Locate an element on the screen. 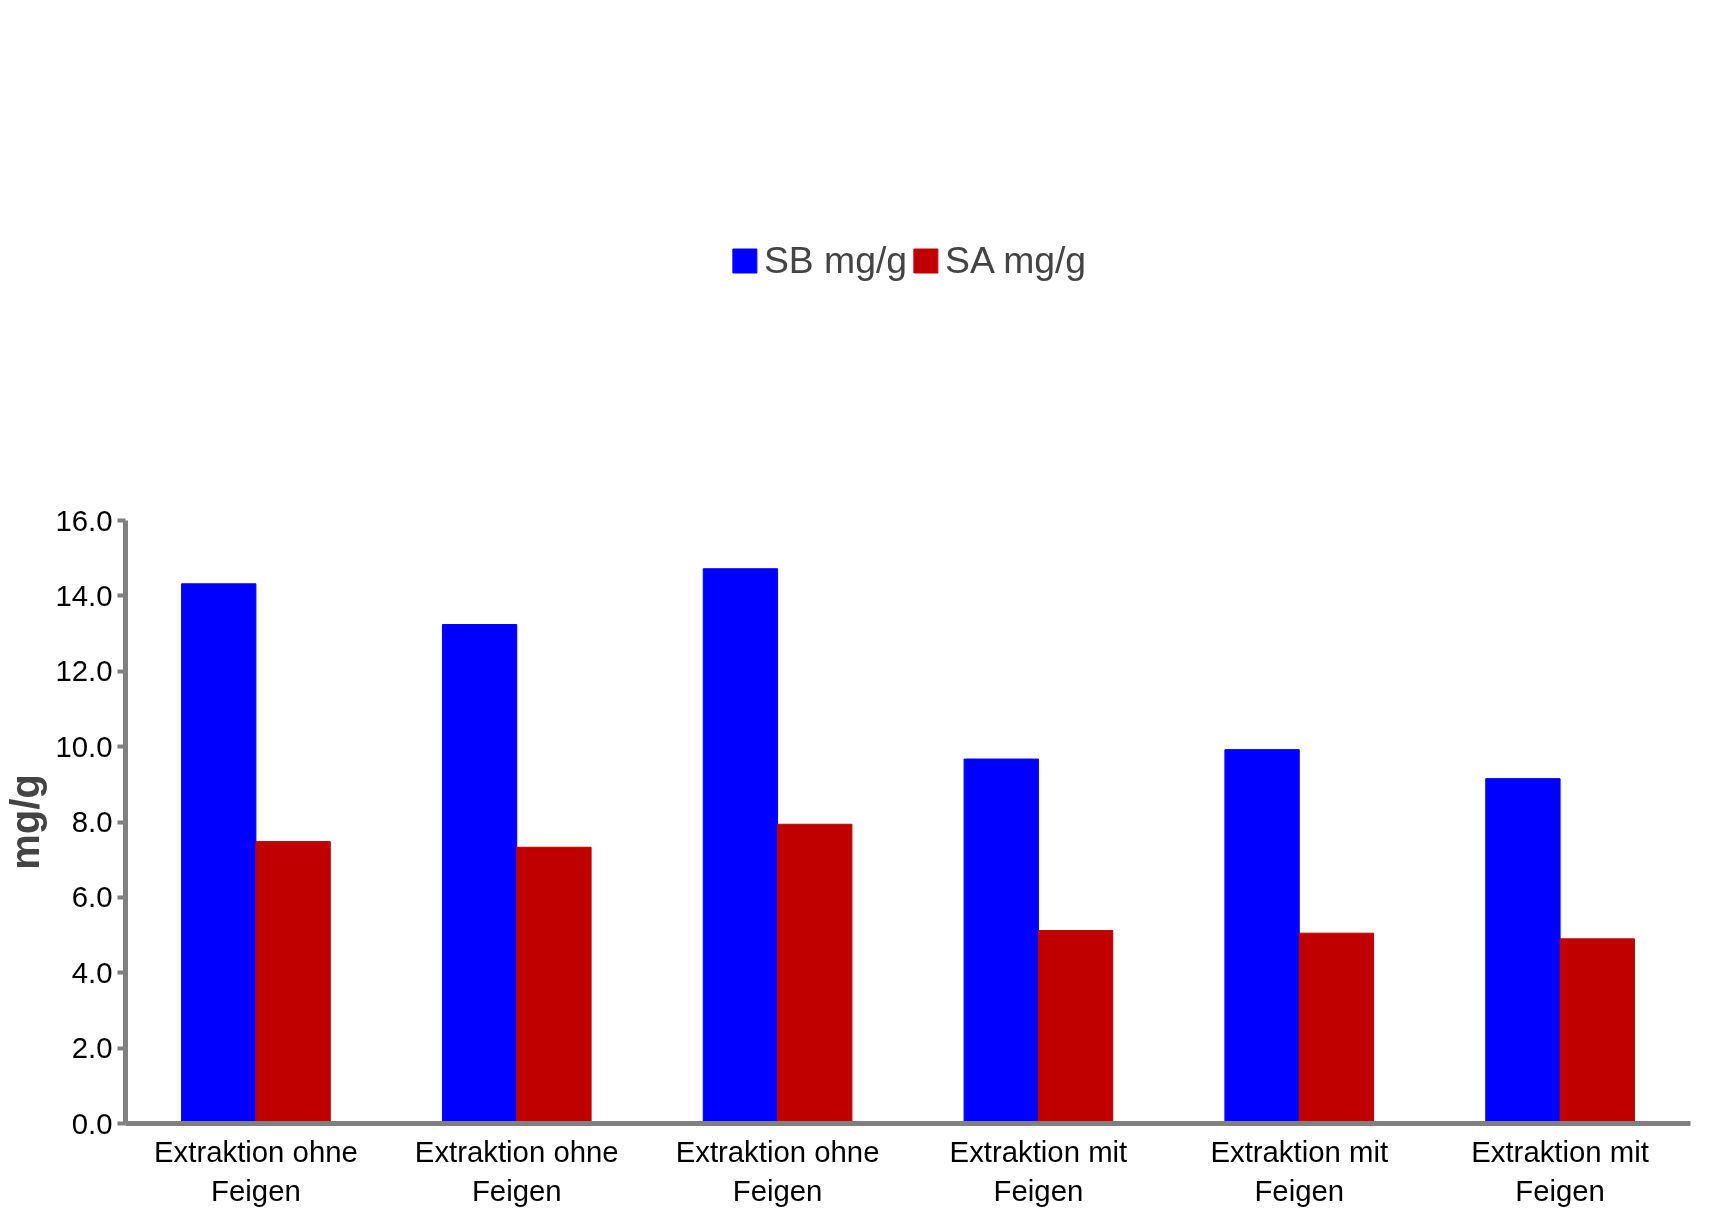 This screenshot has width=1717, height=1224. y-tick-label: 16.0 is located at coordinates (84, 520).